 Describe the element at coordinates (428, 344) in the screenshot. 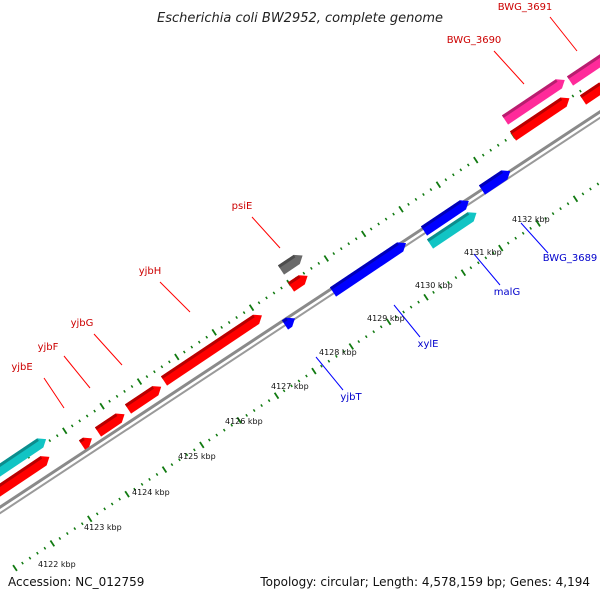

I see `gene-label-xyle: xylE` at that location.